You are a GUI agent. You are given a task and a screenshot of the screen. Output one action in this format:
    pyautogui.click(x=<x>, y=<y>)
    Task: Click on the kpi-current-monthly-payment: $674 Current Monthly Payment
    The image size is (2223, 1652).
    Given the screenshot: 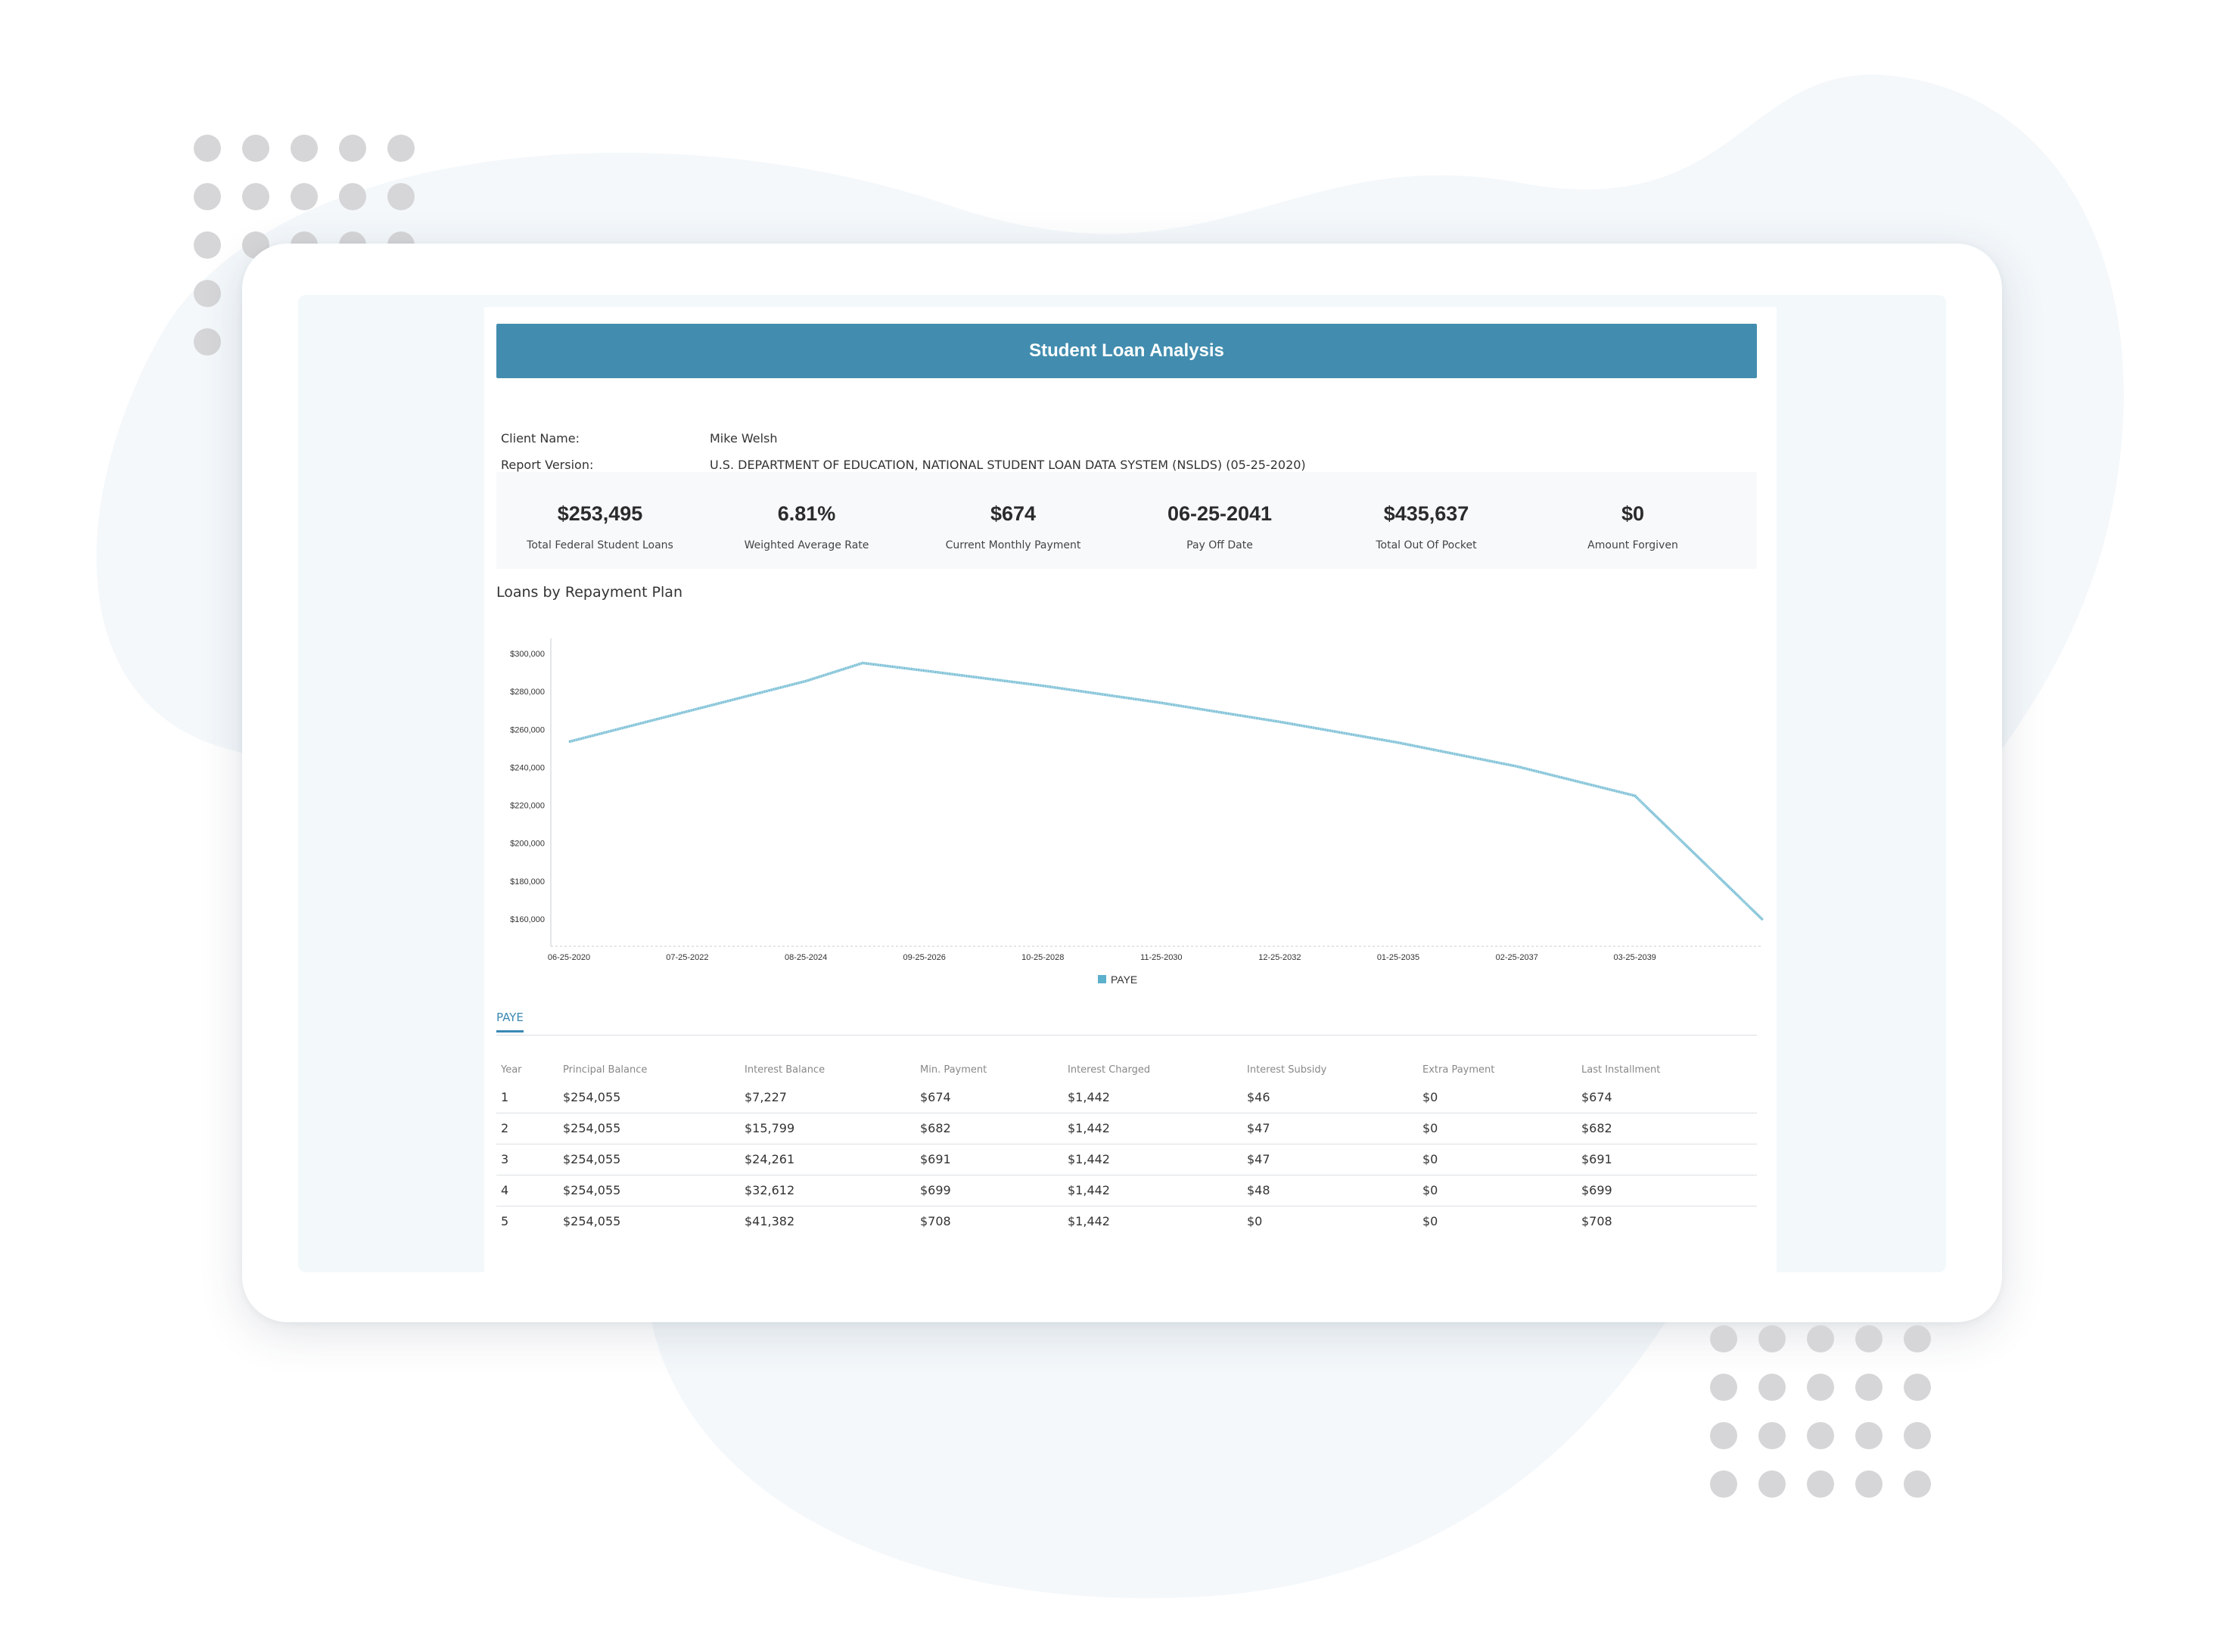 What is the action you would take?
    pyautogui.click(x=1013, y=511)
    